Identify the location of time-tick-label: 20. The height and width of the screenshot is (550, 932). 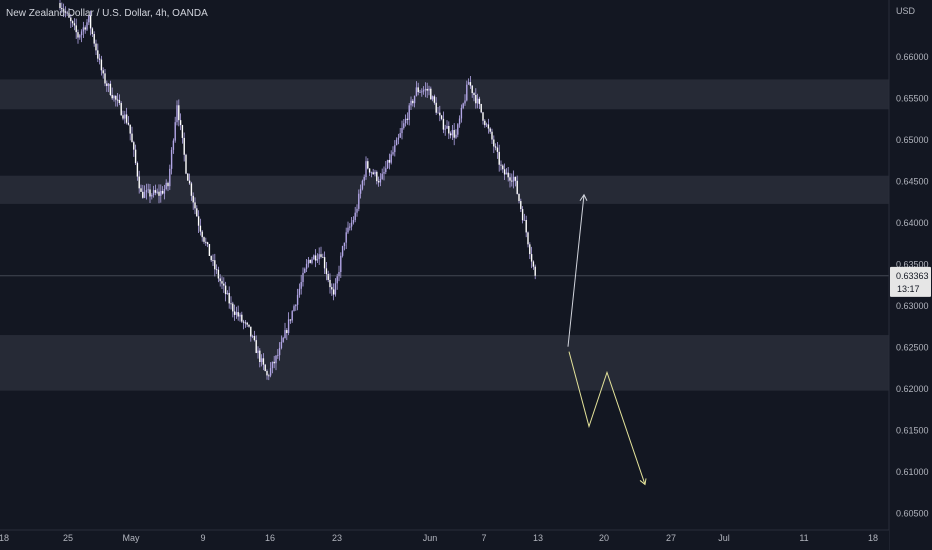
(604, 538).